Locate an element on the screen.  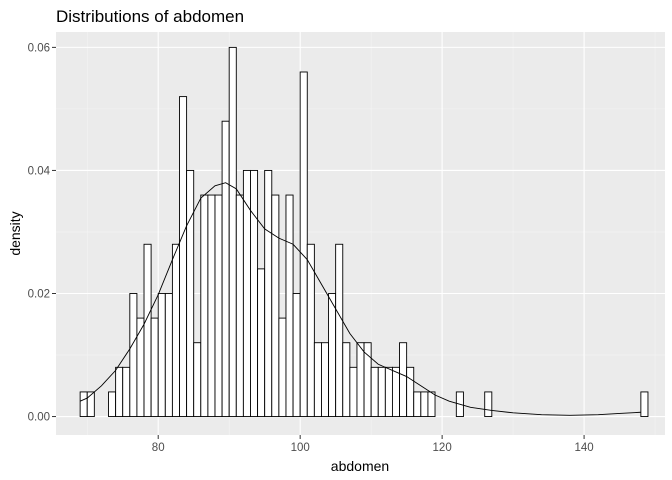
x-axis-title: abdomen is located at coordinates (360, 466).